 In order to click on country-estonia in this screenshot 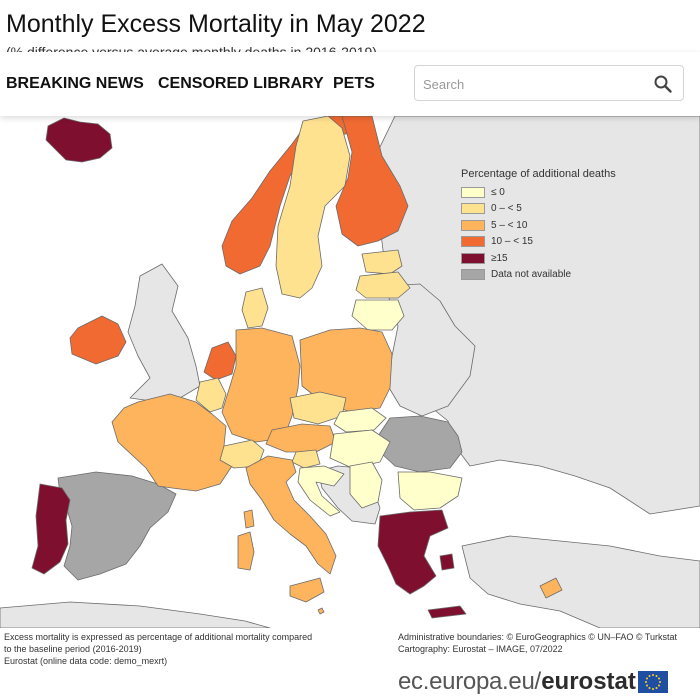, I will do `click(382, 262)`.